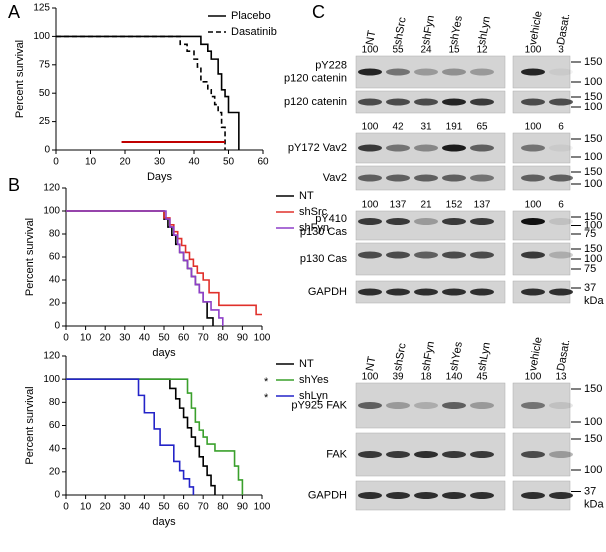 The width and height of the screenshot is (606, 552). Describe the element at coordinates (57, 495) in the screenshot. I see `y-tick-label: 0` at that location.